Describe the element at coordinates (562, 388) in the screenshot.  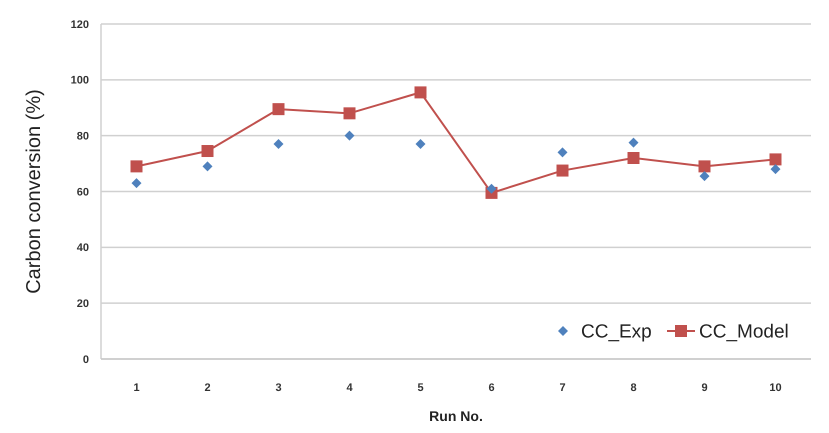
I see `x-tick-label: 7` at that location.